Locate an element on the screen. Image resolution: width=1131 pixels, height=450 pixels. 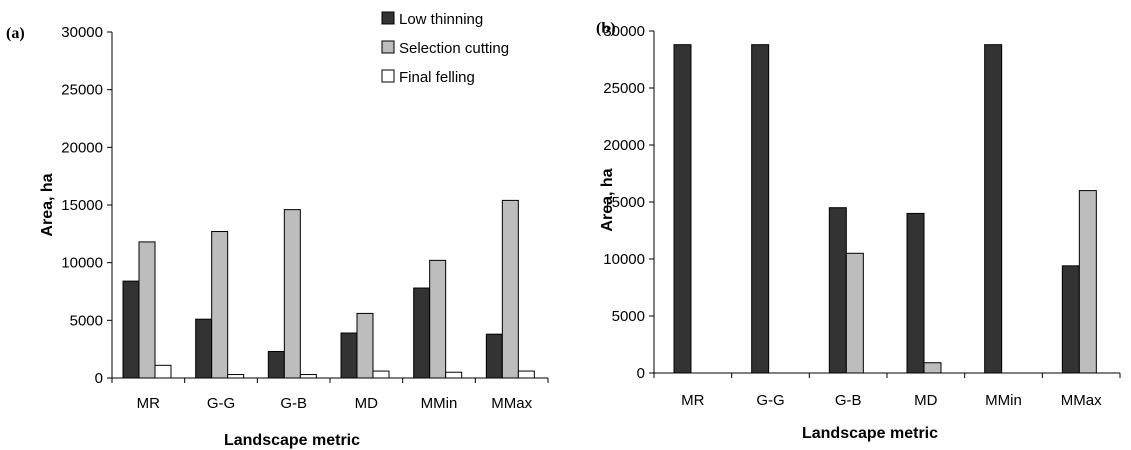
panel-b-category-label: G-B is located at coordinates (848, 400).